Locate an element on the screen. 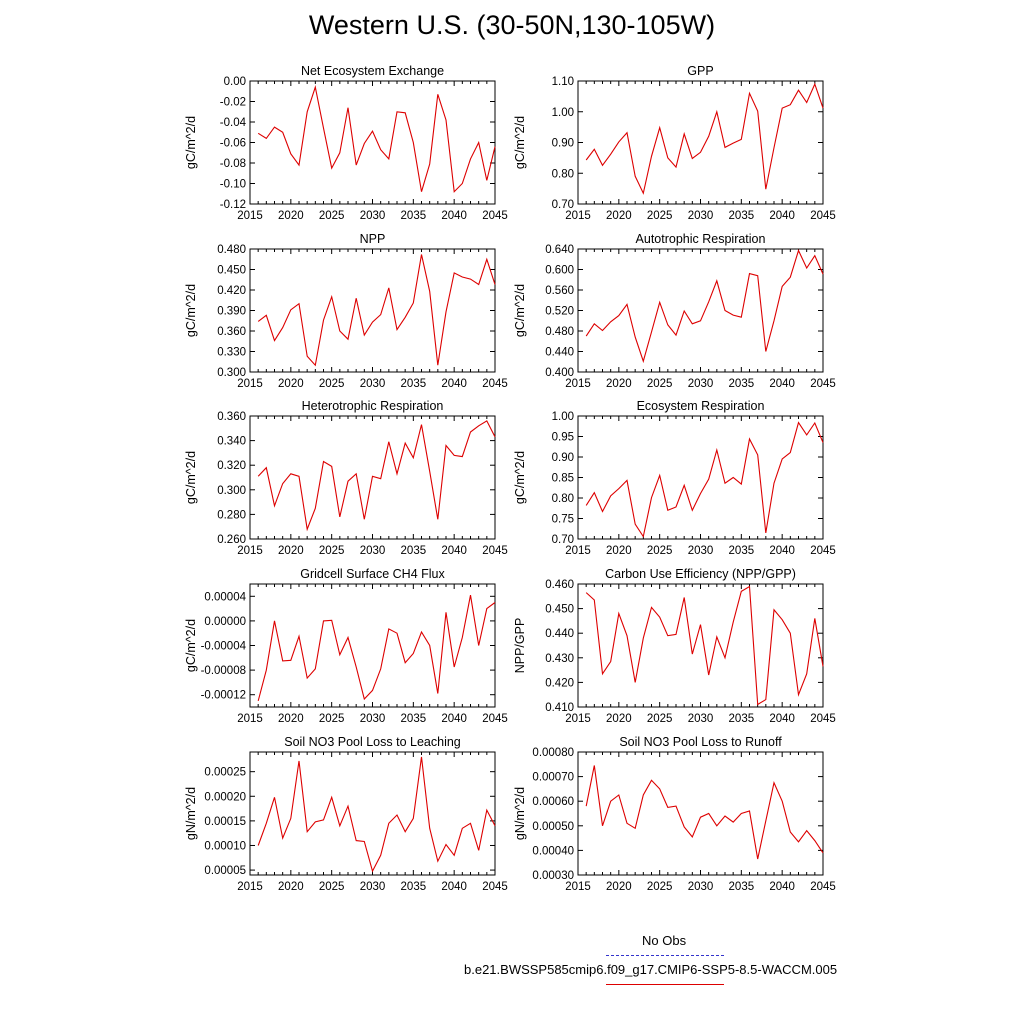  panel-6-title: Ecosystem Respiration is located at coordinates (701, 406).